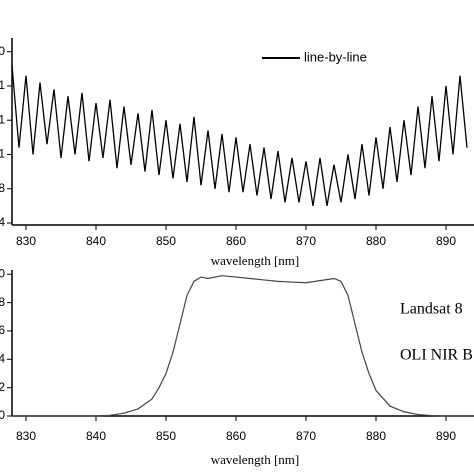  What do you see at coordinates (436, 355) in the screenshot?
I see `annotation: OLI NIR B` at bounding box center [436, 355].